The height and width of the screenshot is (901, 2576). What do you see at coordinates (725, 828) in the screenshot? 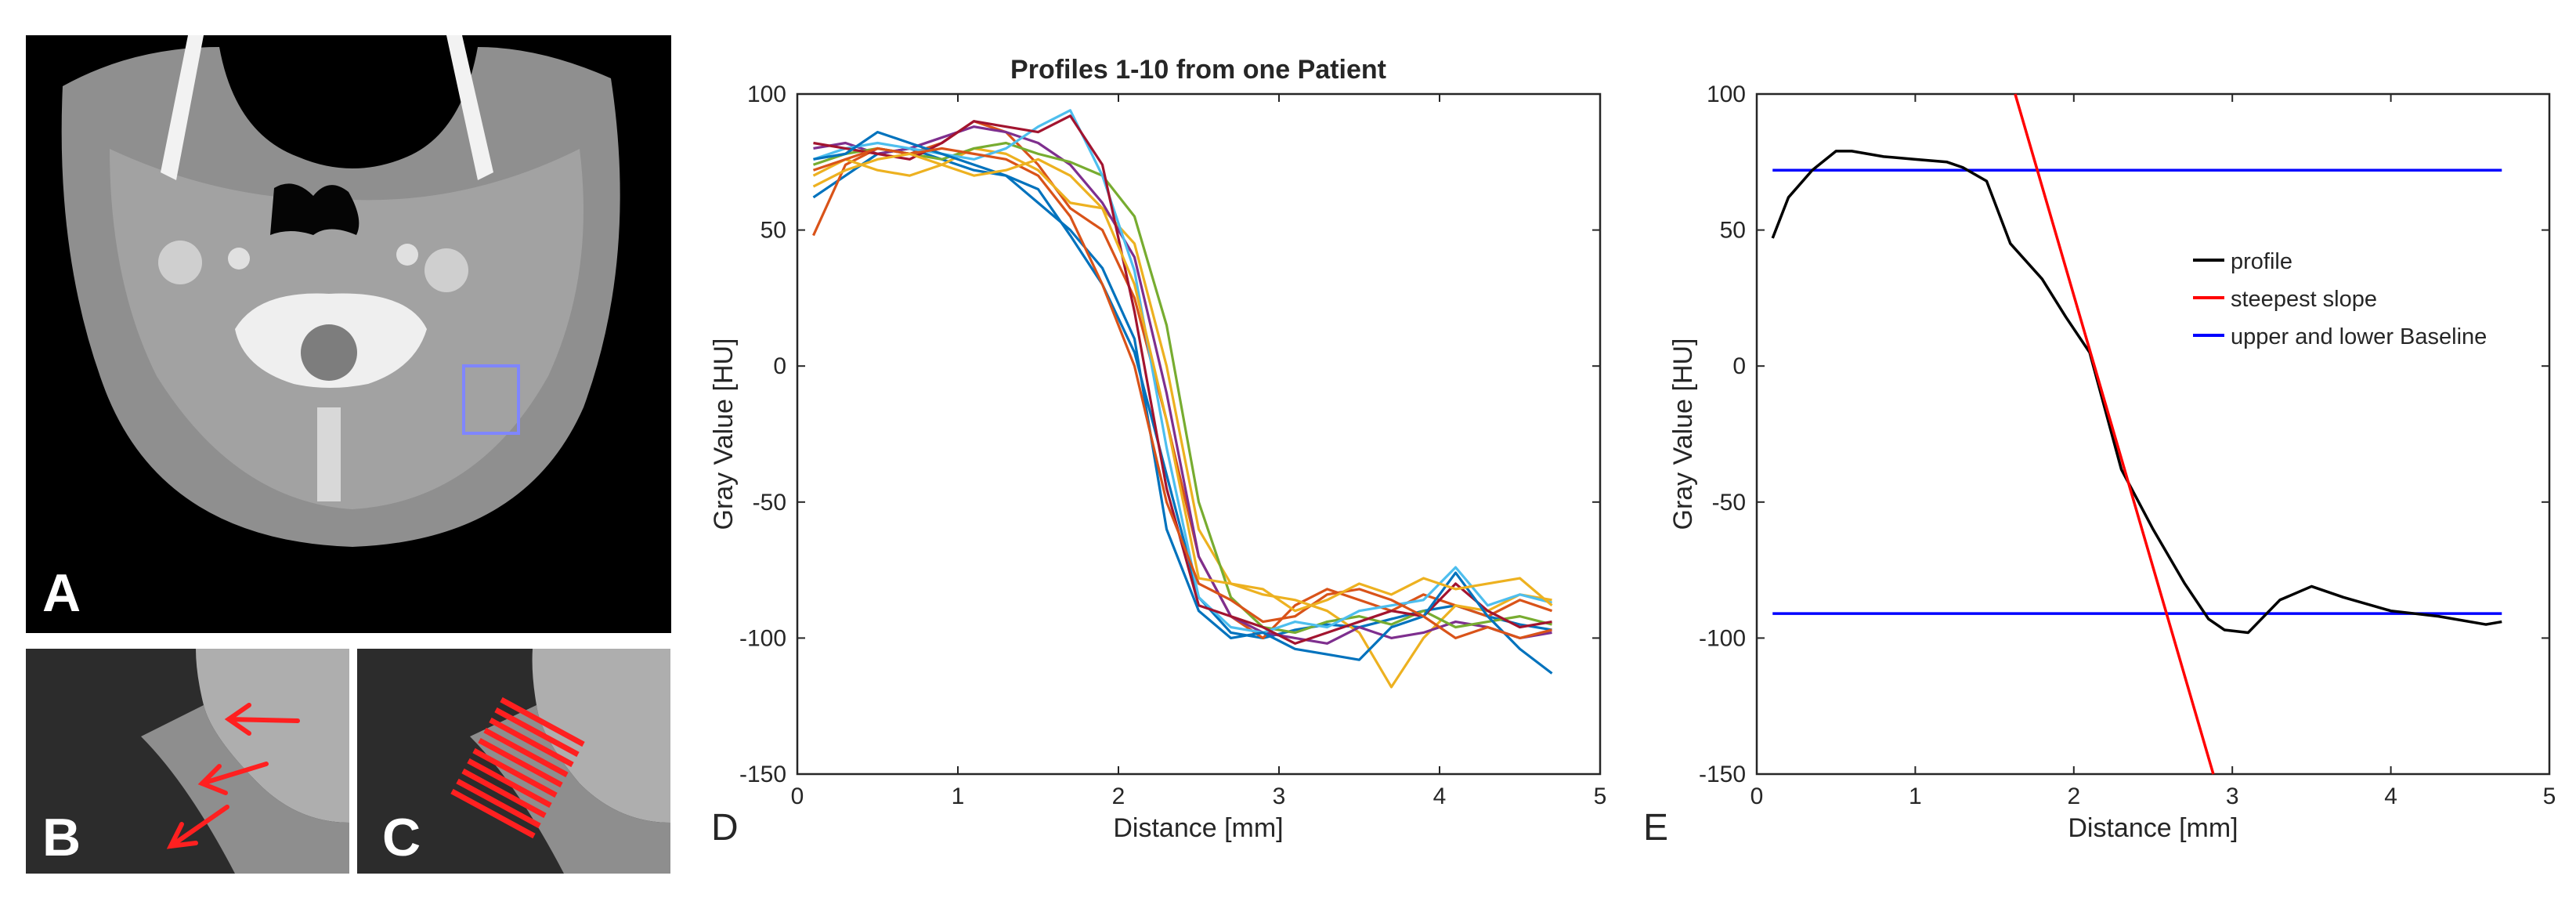
I see `panel-d-label: D` at bounding box center [725, 828].